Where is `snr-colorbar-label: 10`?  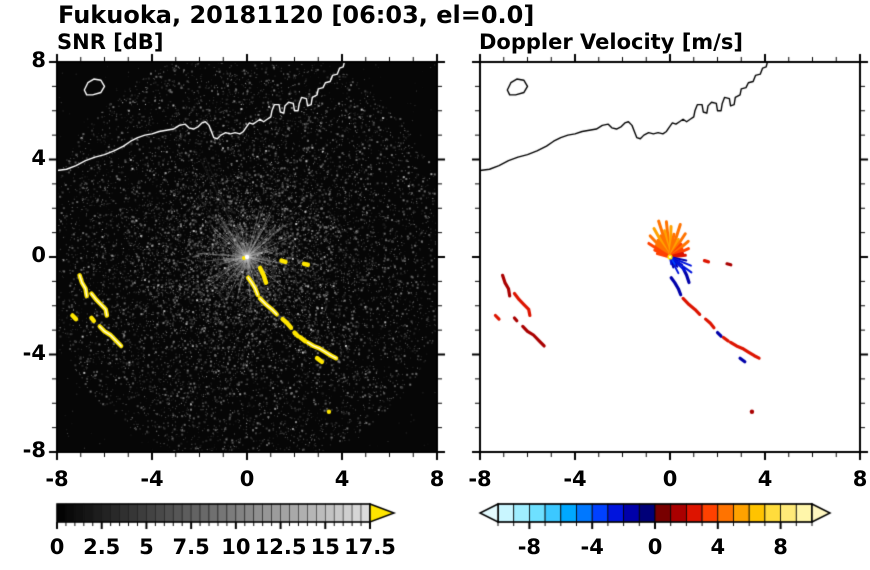
snr-colorbar-label: 10 is located at coordinates (236, 547).